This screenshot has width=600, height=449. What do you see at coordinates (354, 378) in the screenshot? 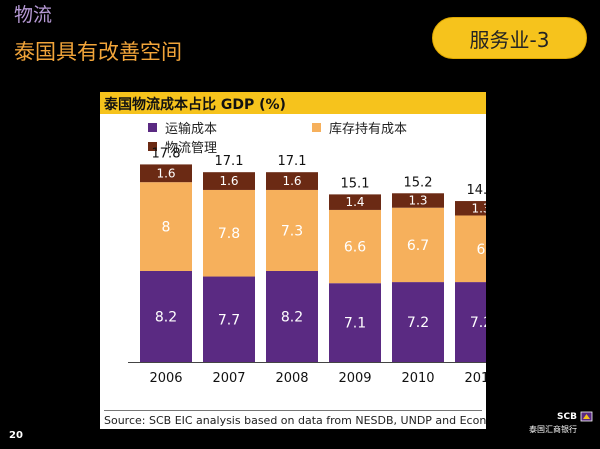
I see `x-tick-label: 2009` at bounding box center [354, 378].